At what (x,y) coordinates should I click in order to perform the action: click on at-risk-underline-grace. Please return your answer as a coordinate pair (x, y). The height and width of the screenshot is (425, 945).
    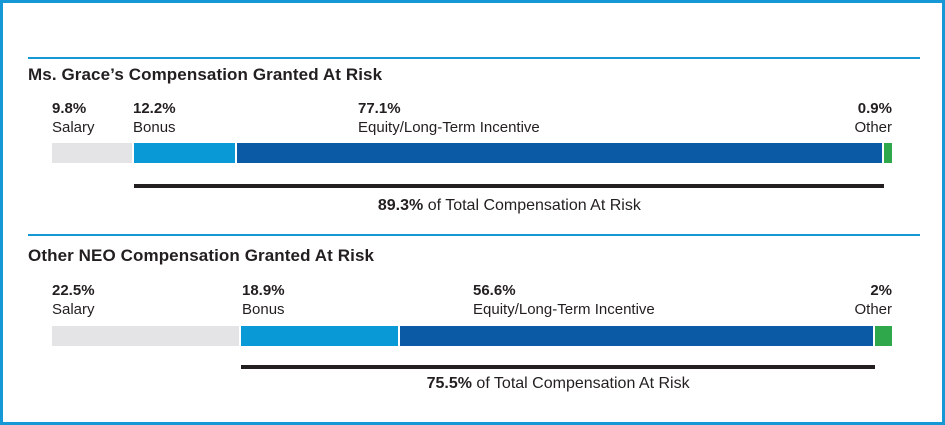
    Looking at the image, I should click on (509, 186).